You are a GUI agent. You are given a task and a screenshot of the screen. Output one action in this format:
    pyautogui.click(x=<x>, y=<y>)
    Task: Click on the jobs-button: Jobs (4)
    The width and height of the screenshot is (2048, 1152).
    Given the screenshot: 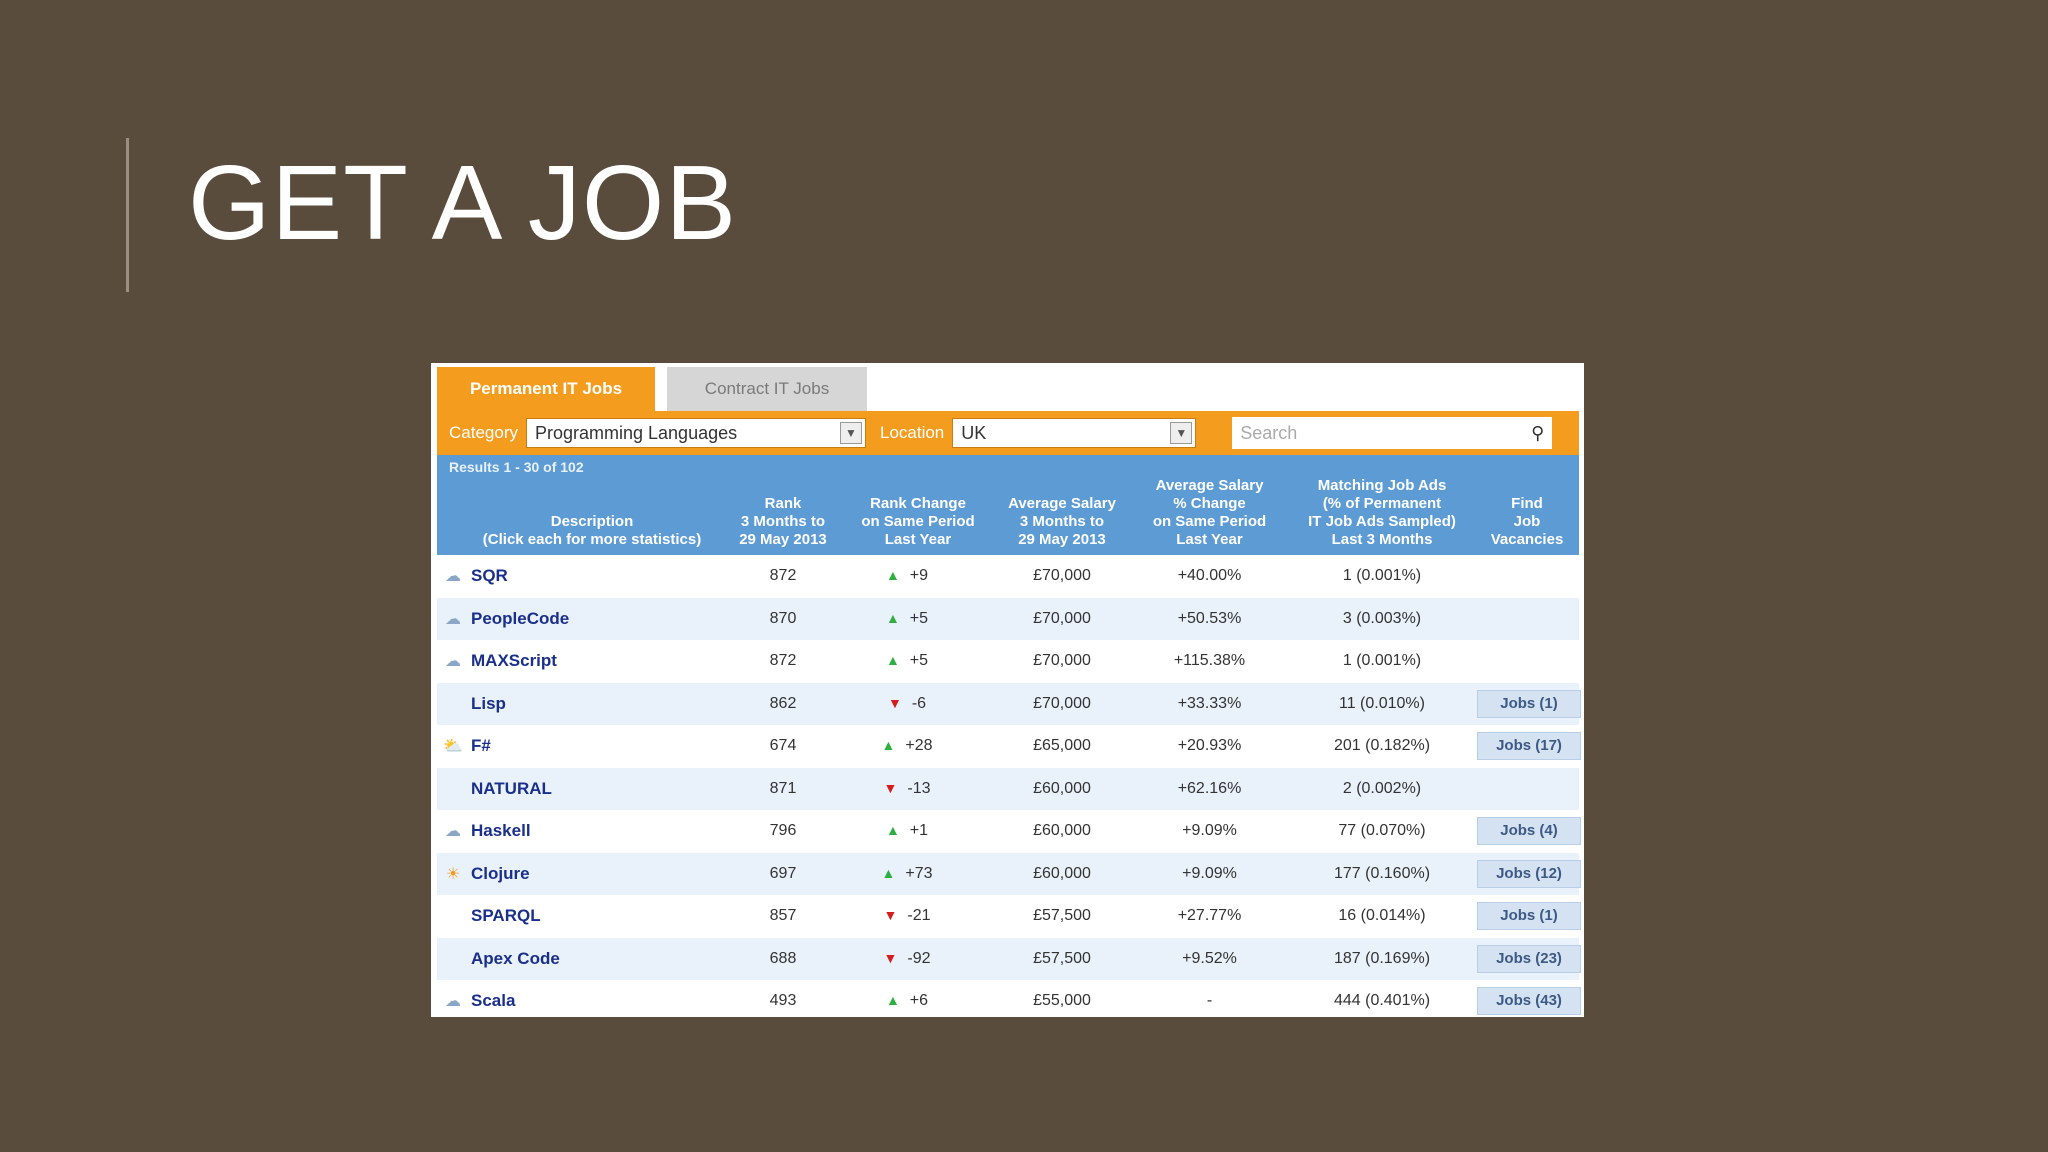 What is the action you would take?
    pyautogui.click(x=1529, y=831)
    